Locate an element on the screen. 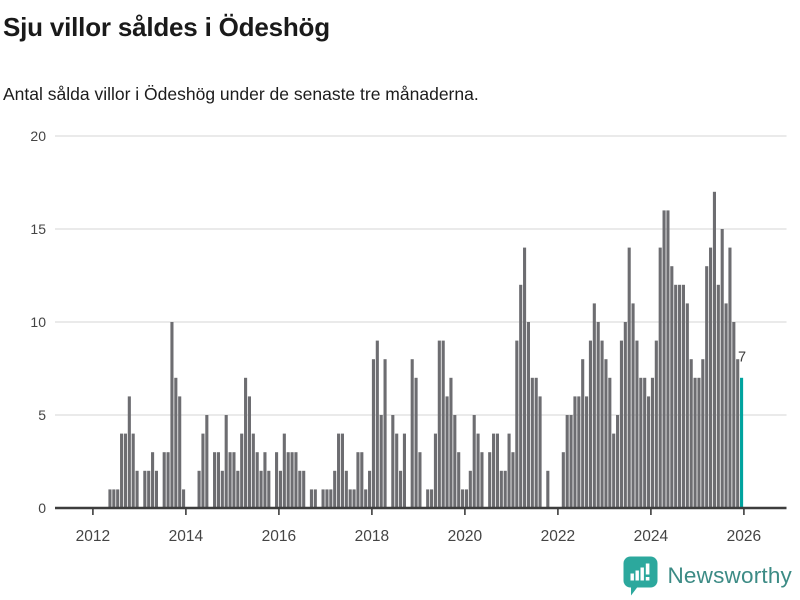  y-axis-tick-label: 20 is located at coordinates (38, 136).